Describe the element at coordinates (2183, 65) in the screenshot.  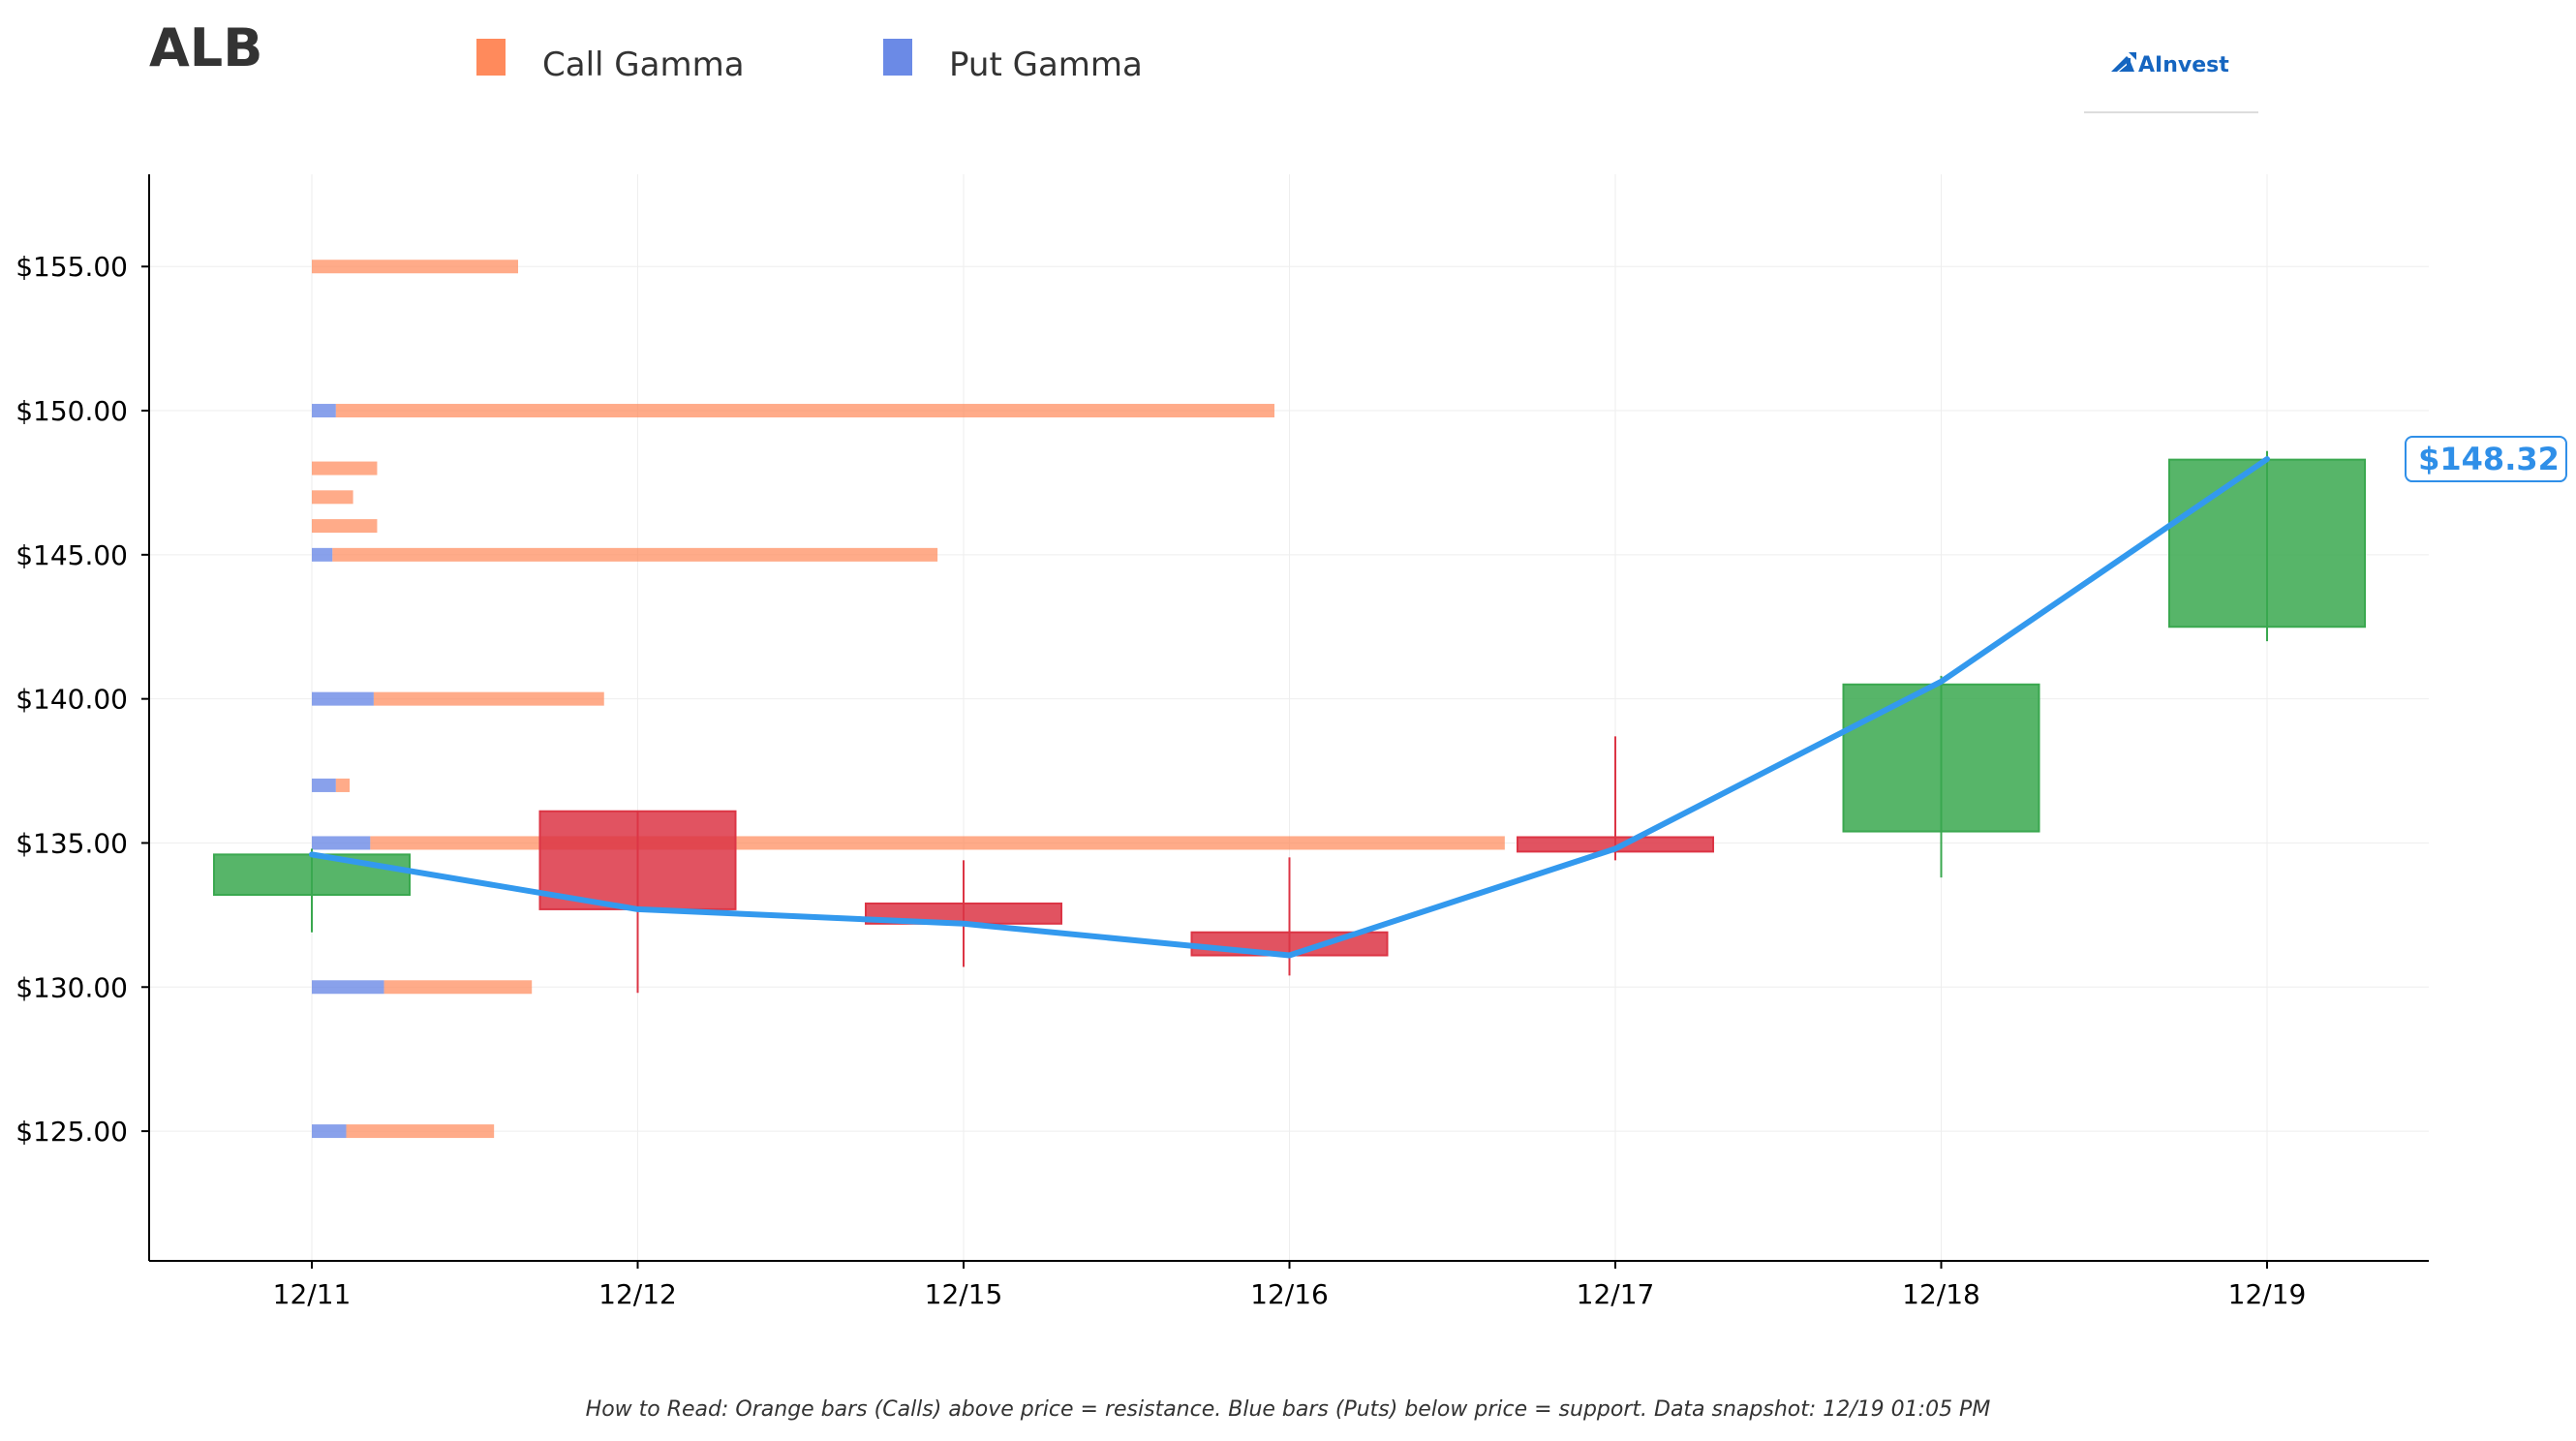
I see `logo-text: AInvest` at that location.